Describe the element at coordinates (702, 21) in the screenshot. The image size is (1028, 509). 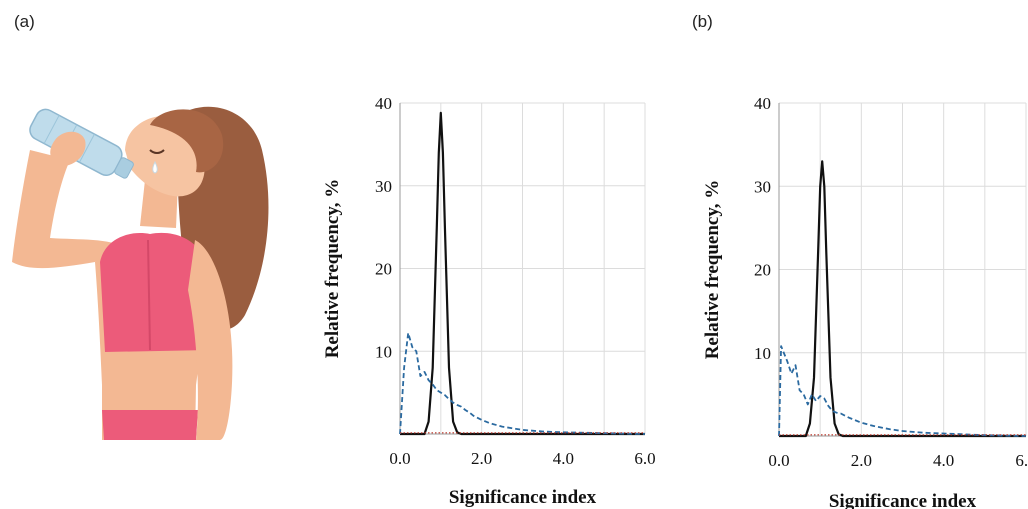
I see `panel-label-b: (b)` at that location.